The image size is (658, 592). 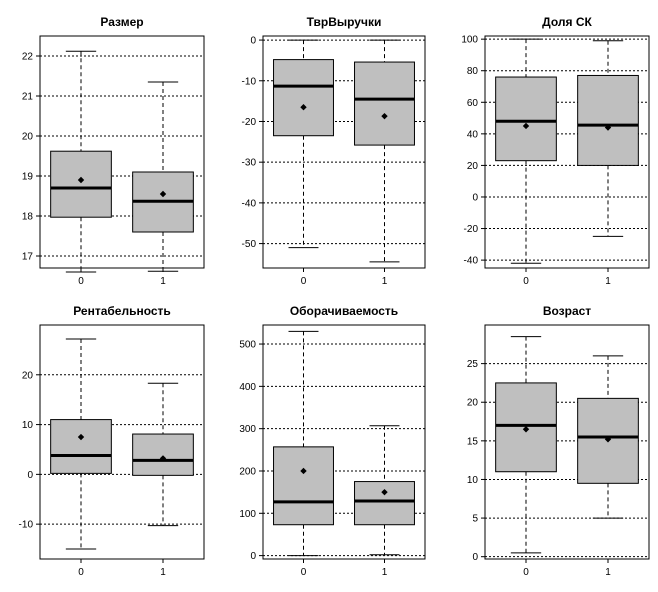 I want to click on y-tick-label: 10, so click(x=28, y=425).